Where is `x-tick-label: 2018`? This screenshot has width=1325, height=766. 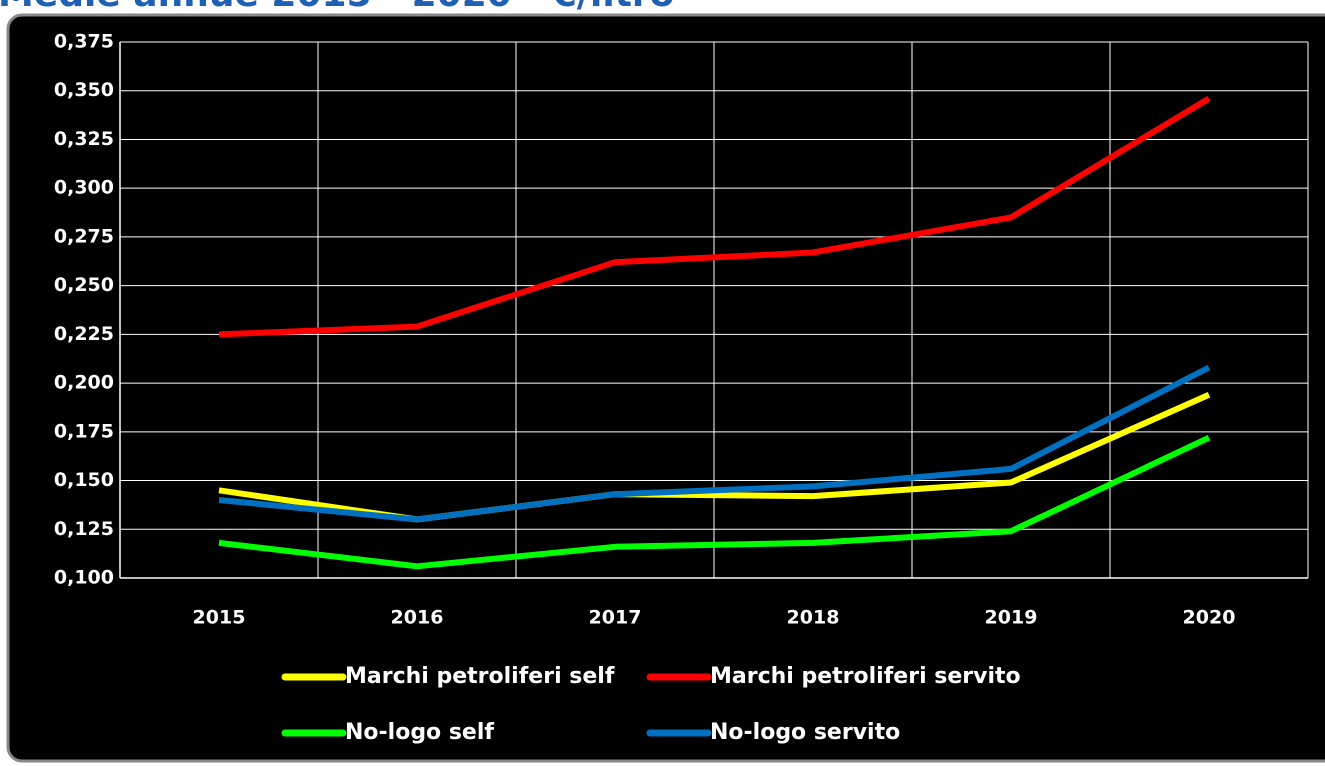
x-tick-label: 2018 is located at coordinates (813, 618).